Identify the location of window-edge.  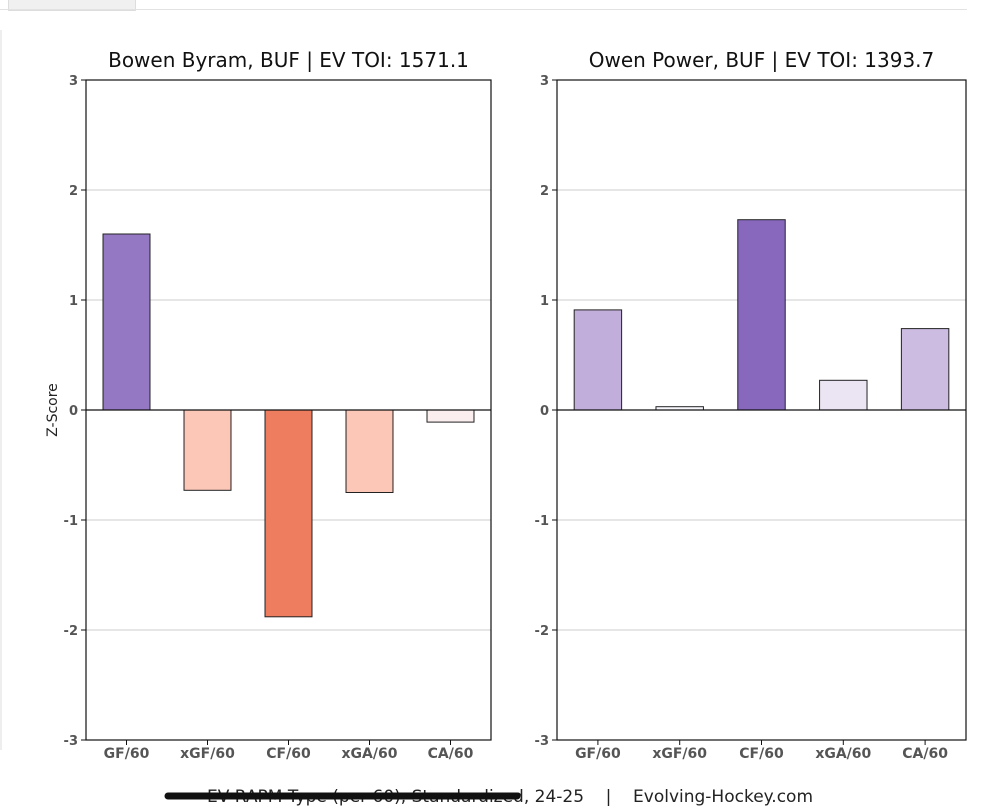
(1, 390).